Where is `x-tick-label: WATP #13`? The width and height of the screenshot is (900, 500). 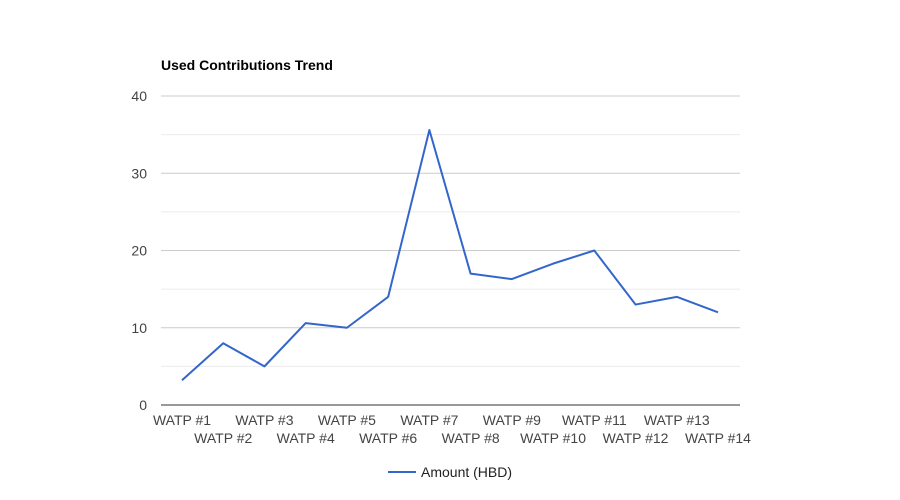
x-tick-label: WATP #13 is located at coordinates (677, 420).